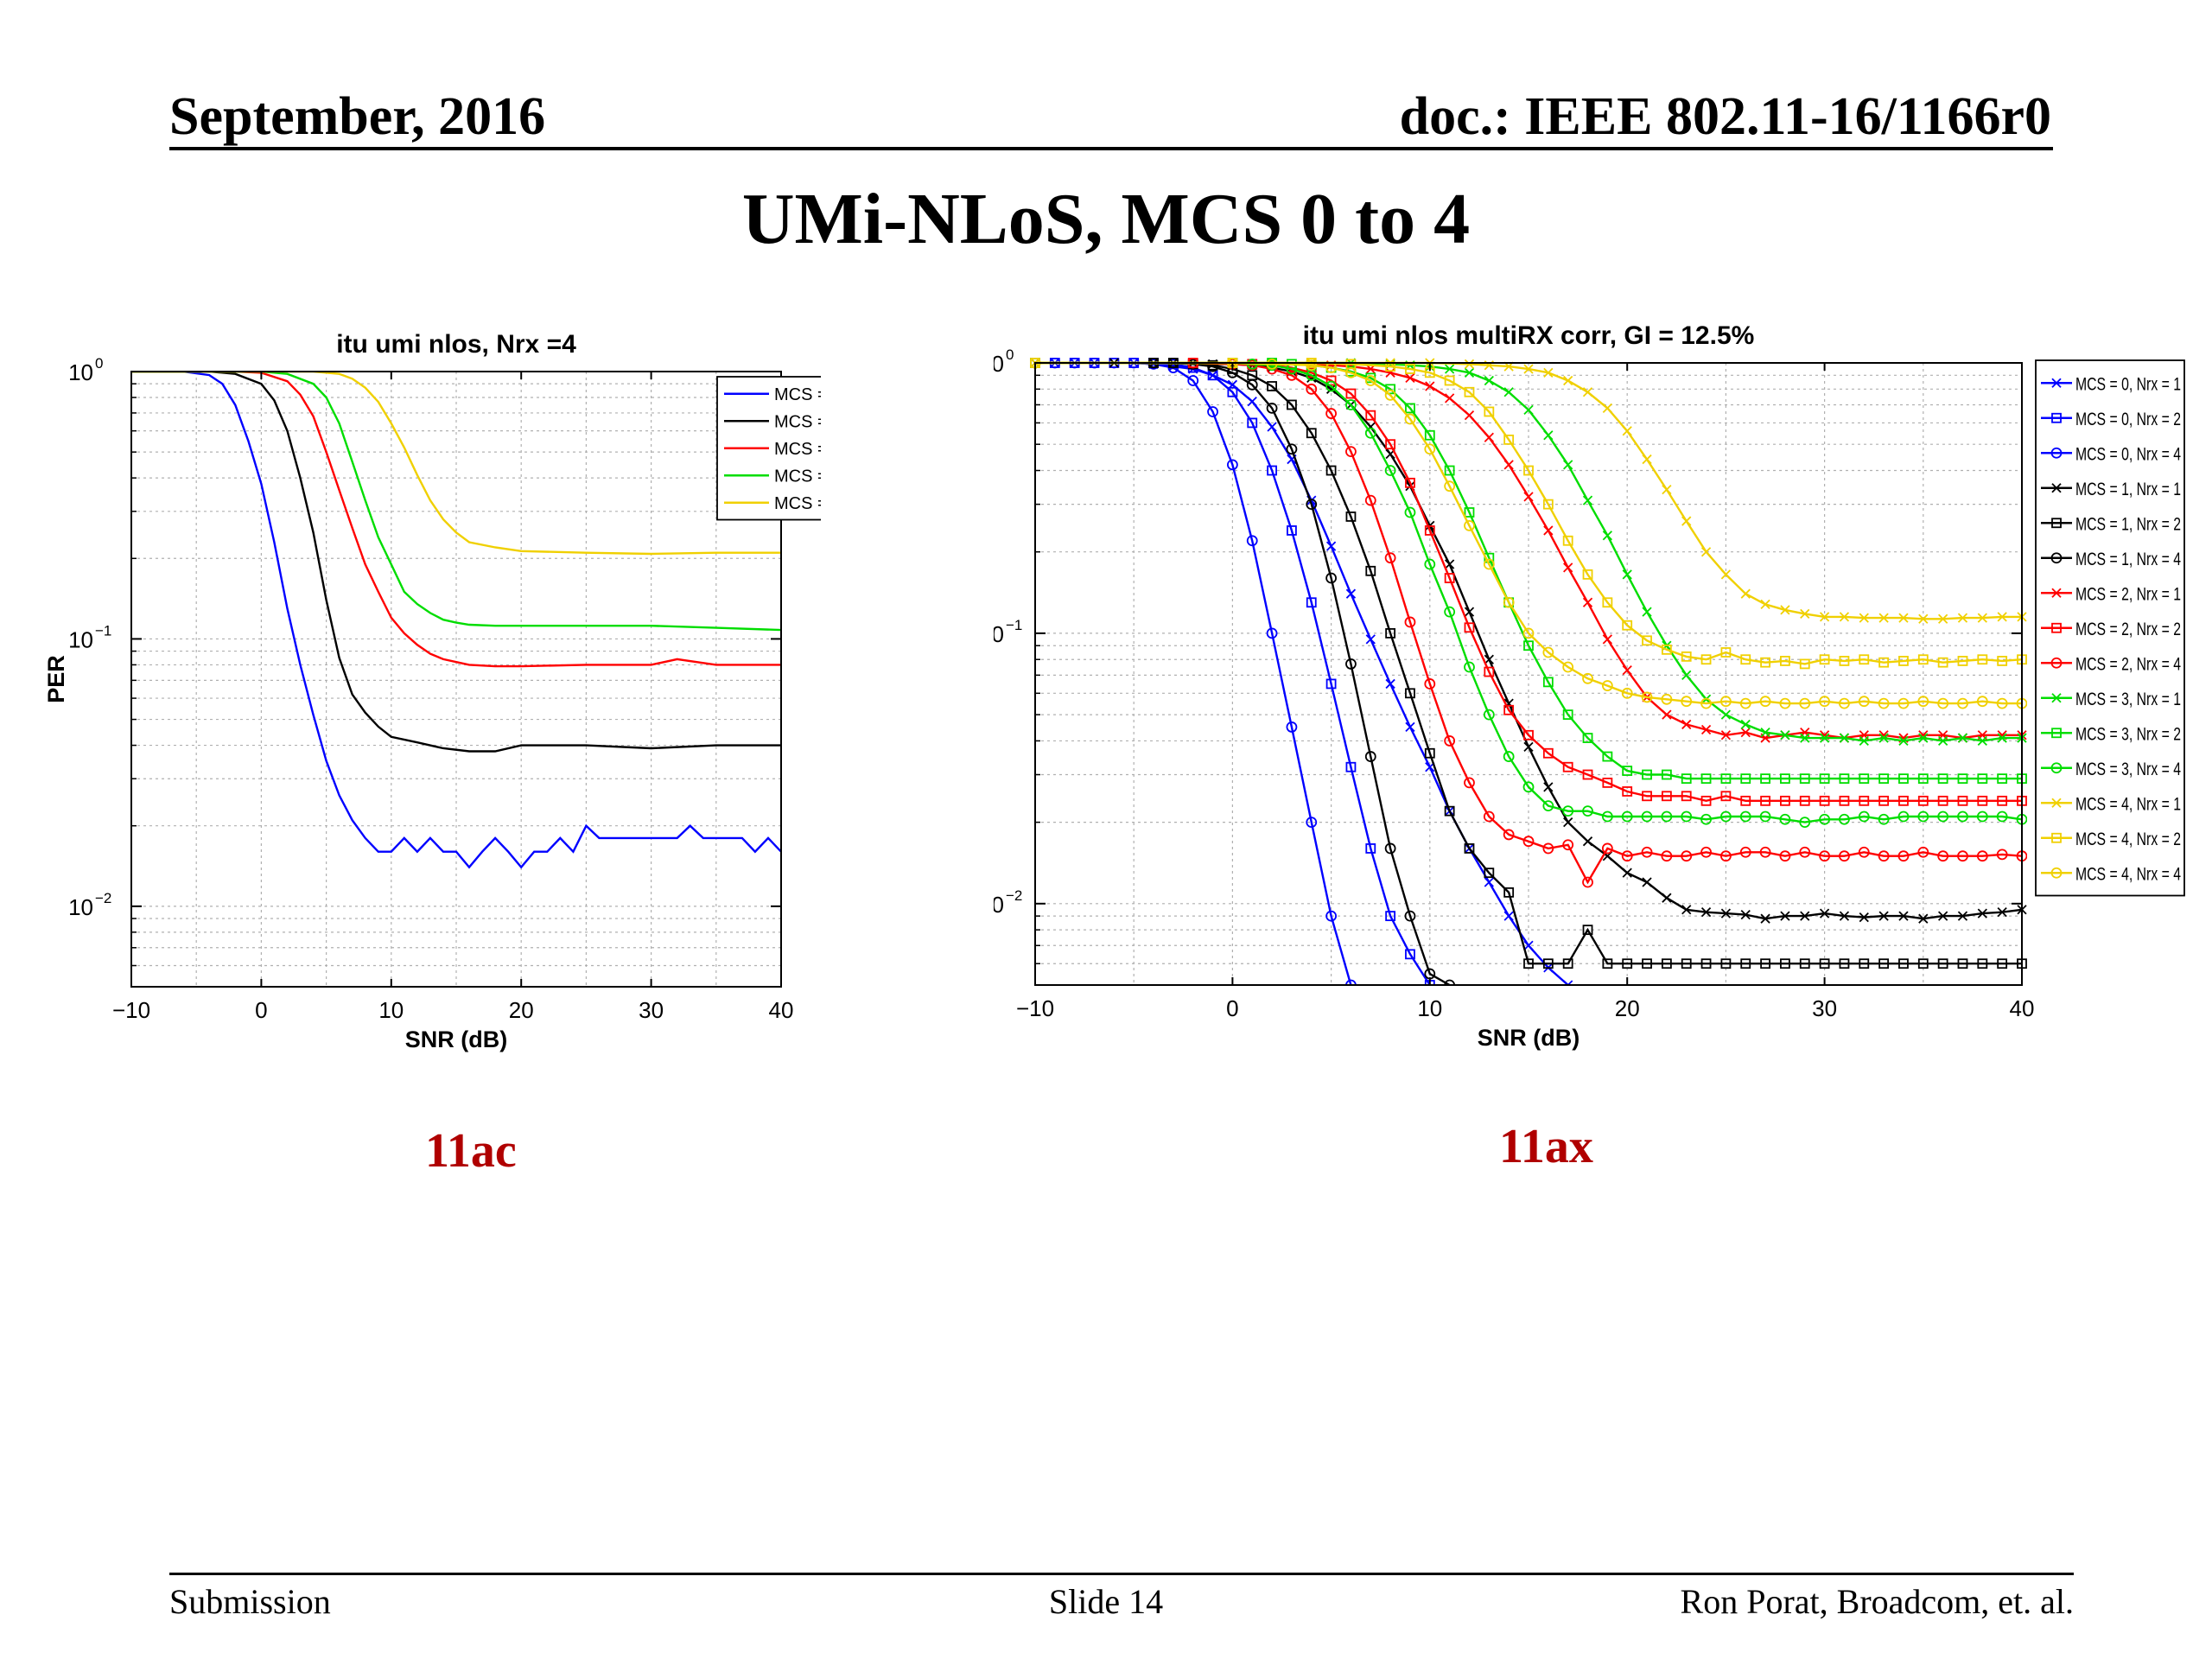 The height and width of the screenshot is (1659, 2212). What do you see at coordinates (1546, 1146) in the screenshot?
I see `caption-11ax: 11ax` at bounding box center [1546, 1146].